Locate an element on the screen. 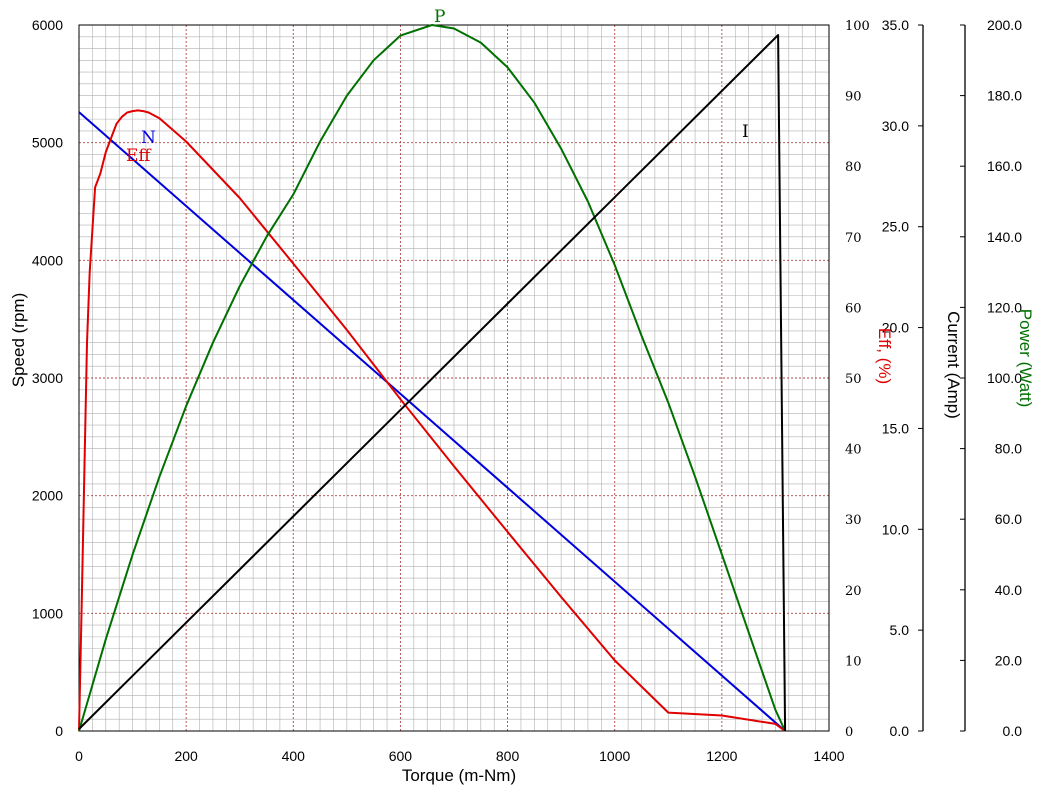 This screenshot has width=1041, height=793. speed-tick-label: 0 is located at coordinates (59, 731).